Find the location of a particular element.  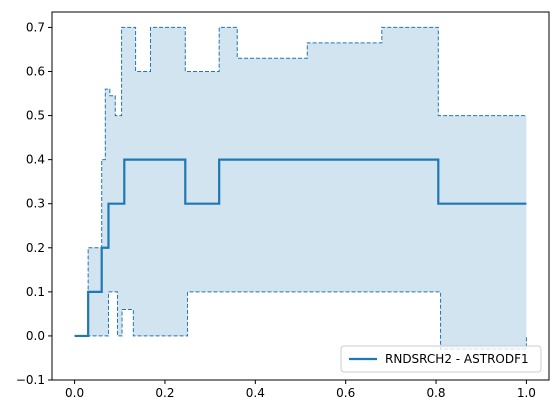

y-tick-label: 0.3 is located at coordinates (35, 204).